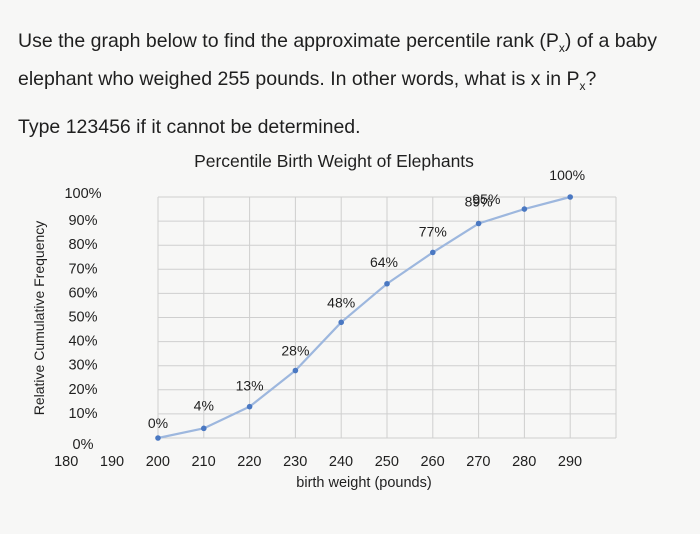  Describe the element at coordinates (387, 462) in the screenshot. I see `x-tick-label: 250` at that location.